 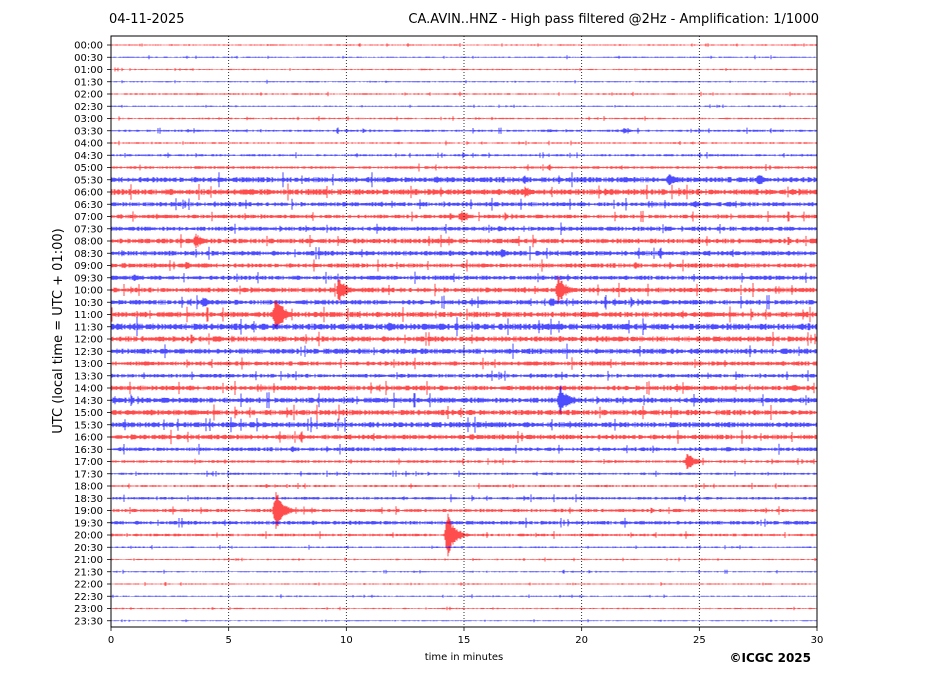 What do you see at coordinates (346, 640) in the screenshot?
I see `x-tick-label: 10` at bounding box center [346, 640].